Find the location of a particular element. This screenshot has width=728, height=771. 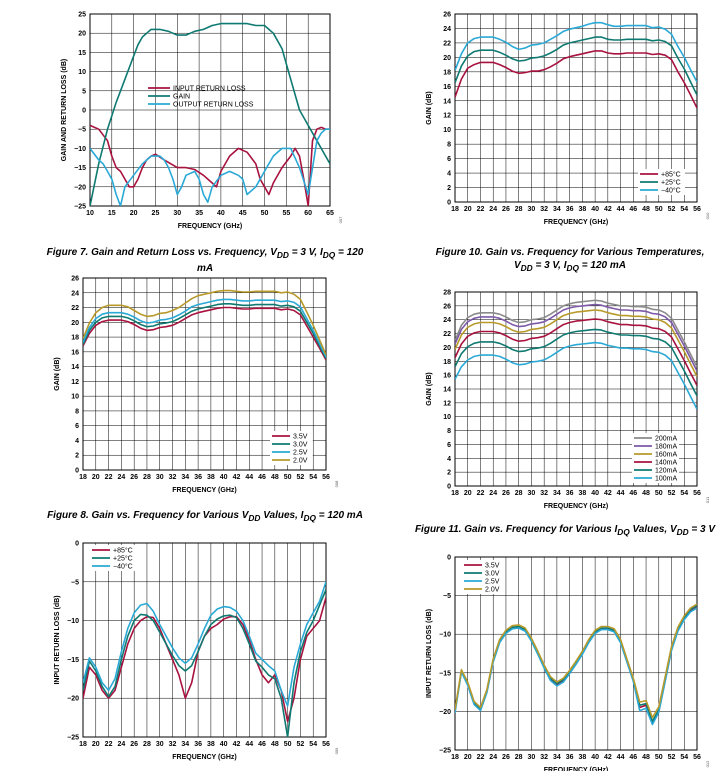

legend-label: 120mA is located at coordinates (666, 471).